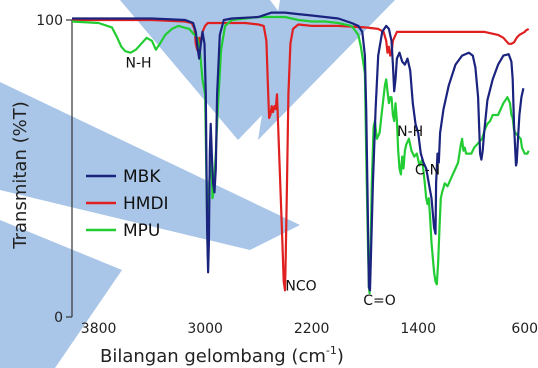 The height and width of the screenshot is (368, 538). I want to click on x-axis-label: Bilangan gelombang (cm-1), so click(222, 355).